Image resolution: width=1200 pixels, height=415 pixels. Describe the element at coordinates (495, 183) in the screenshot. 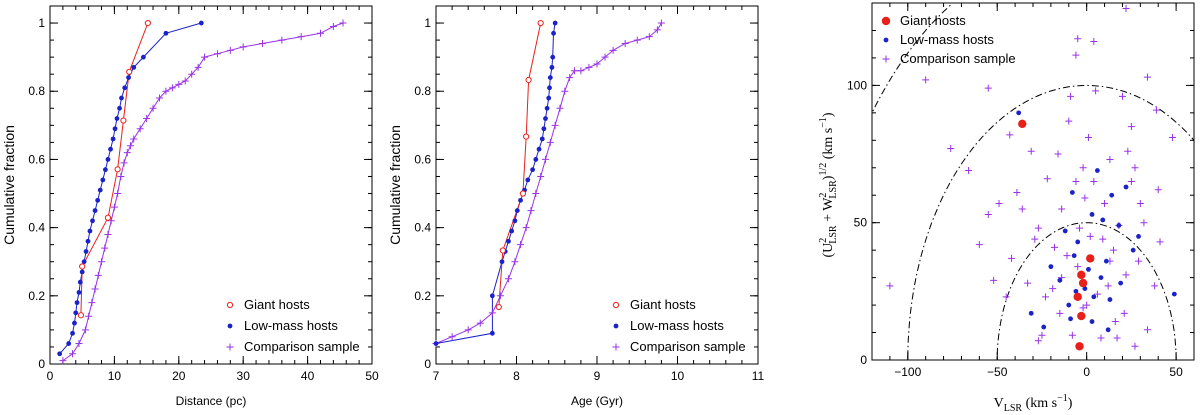

I see `series-line-low-mass-hosts` at that location.